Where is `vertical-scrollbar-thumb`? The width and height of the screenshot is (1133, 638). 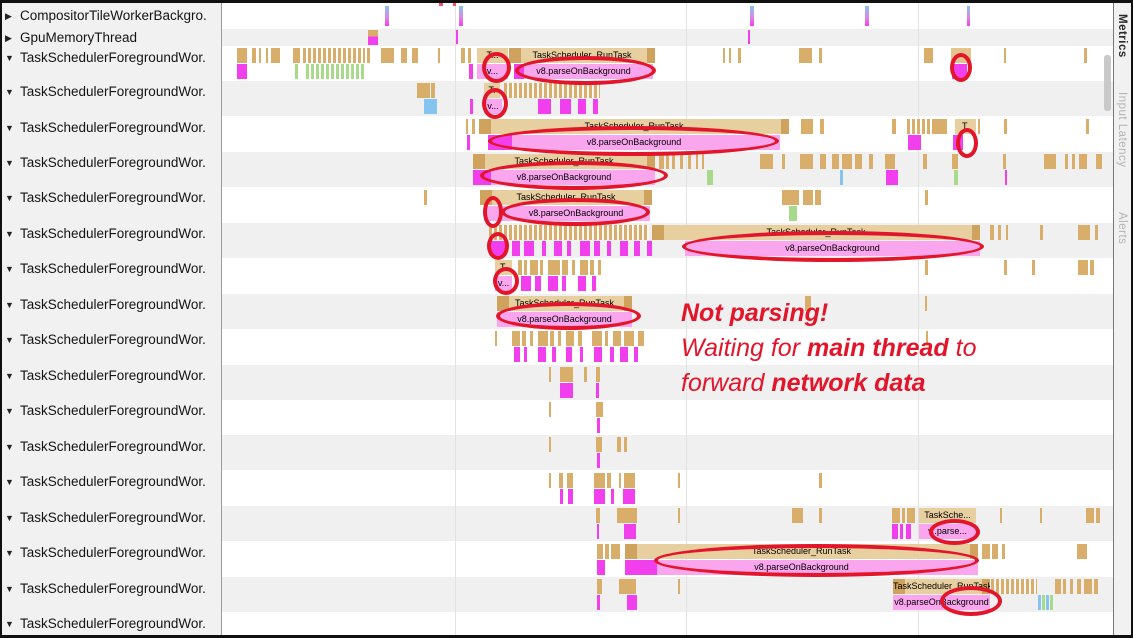 vertical-scrollbar-thumb is located at coordinates (1107, 83).